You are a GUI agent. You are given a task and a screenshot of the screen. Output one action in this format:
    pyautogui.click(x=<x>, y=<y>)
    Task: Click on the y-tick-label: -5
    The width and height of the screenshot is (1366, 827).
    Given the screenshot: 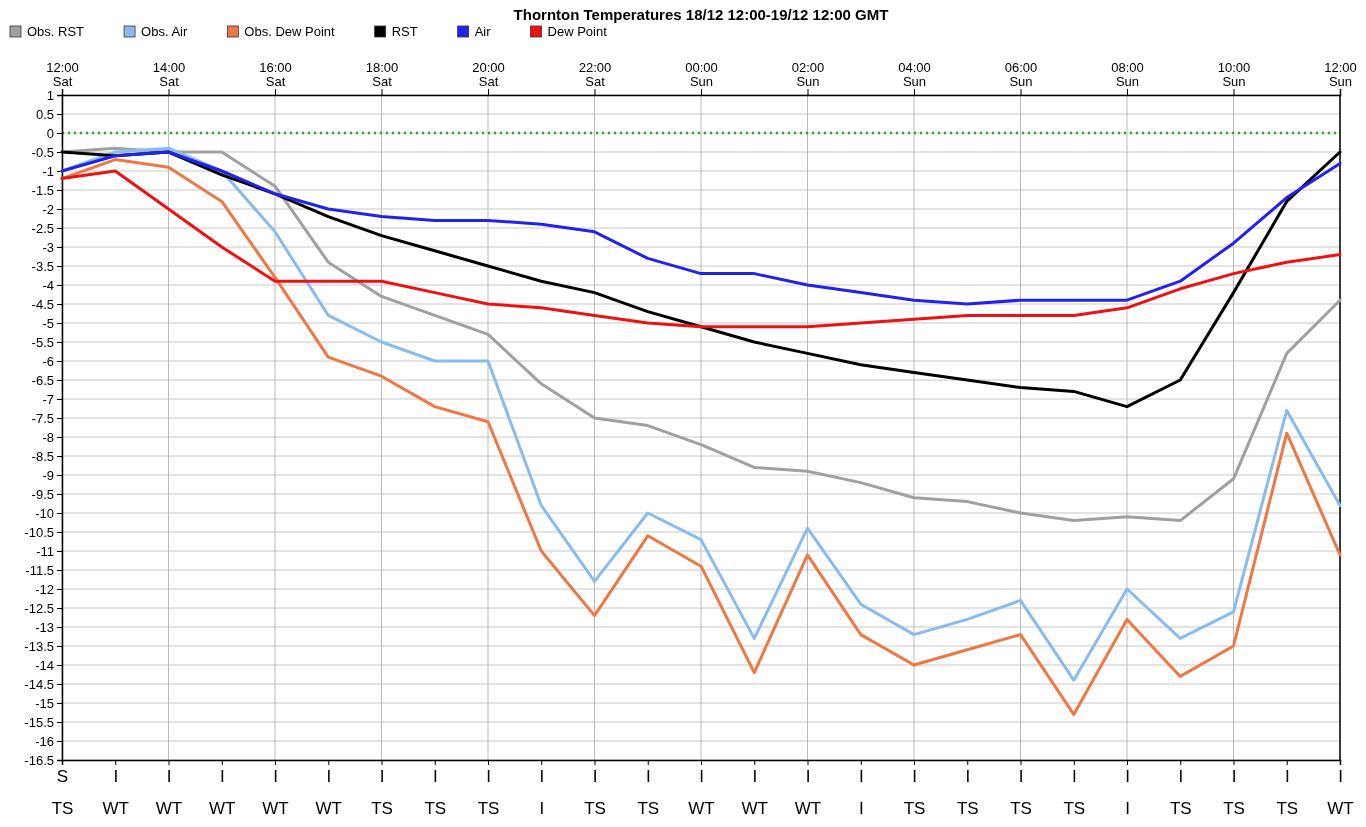 What is the action you would take?
    pyautogui.click(x=48, y=323)
    